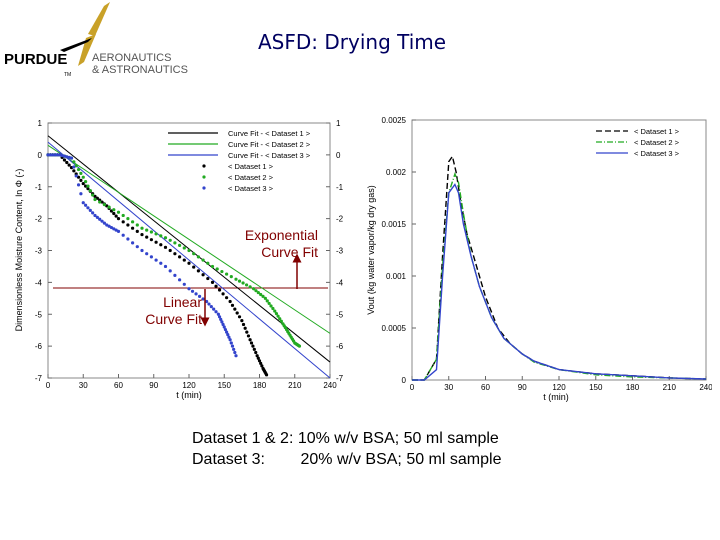  I want to click on x-tick-label: 180, so click(260, 385).